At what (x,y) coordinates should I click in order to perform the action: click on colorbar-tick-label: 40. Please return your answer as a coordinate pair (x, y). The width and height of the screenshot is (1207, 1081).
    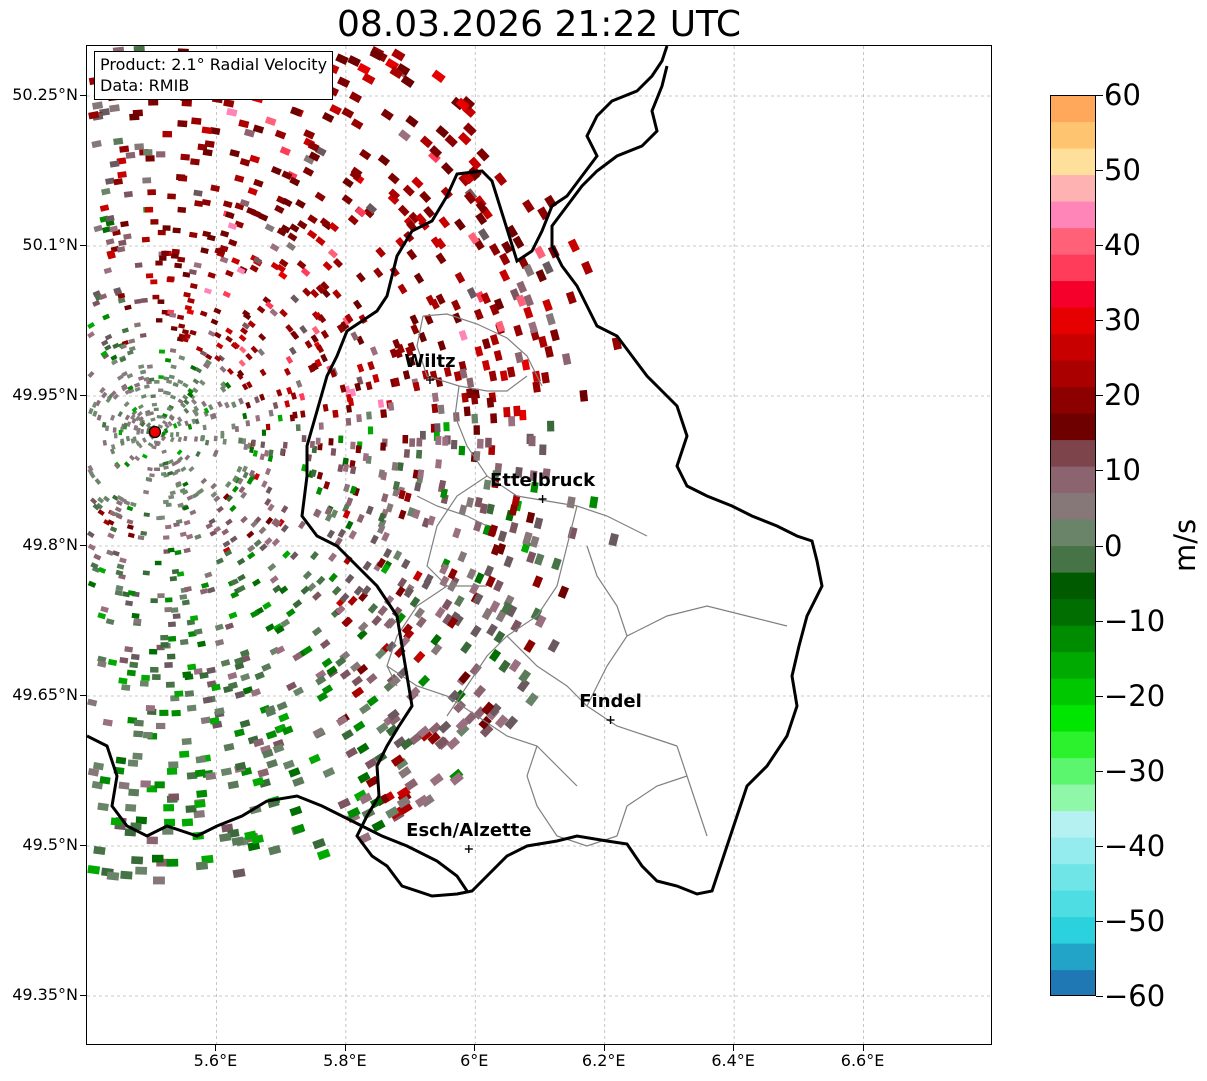
    Looking at the image, I should click on (1122, 245).